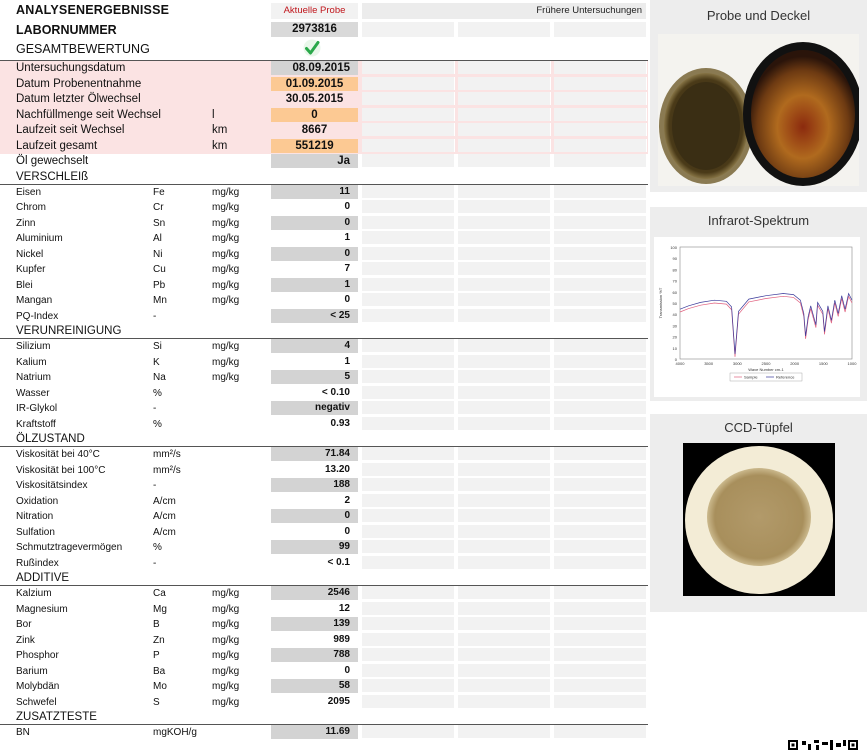 The width and height of the screenshot is (867, 750). What do you see at coordinates (156, 655) in the screenshot?
I see `parameter-symbol: P` at bounding box center [156, 655].